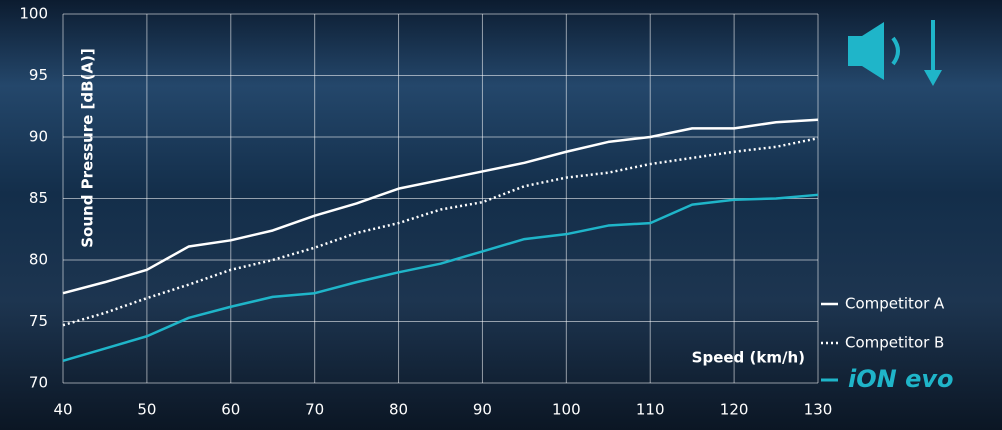 The image size is (1002, 430). Describe the element at coordinates (748, 358) in the screenshot. I see `x-axis-title: Speed (km/h)` at that location.